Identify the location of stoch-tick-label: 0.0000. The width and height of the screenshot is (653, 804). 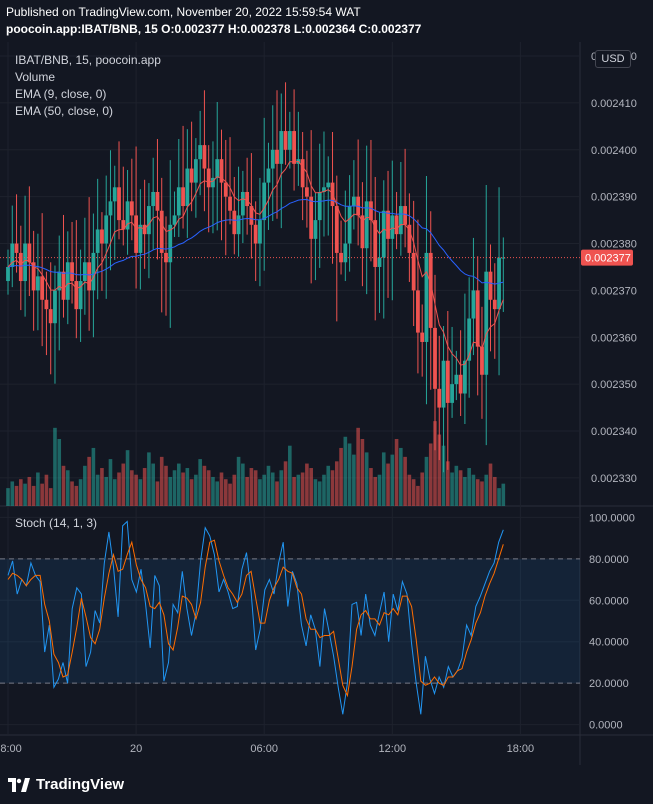
(606, 726).